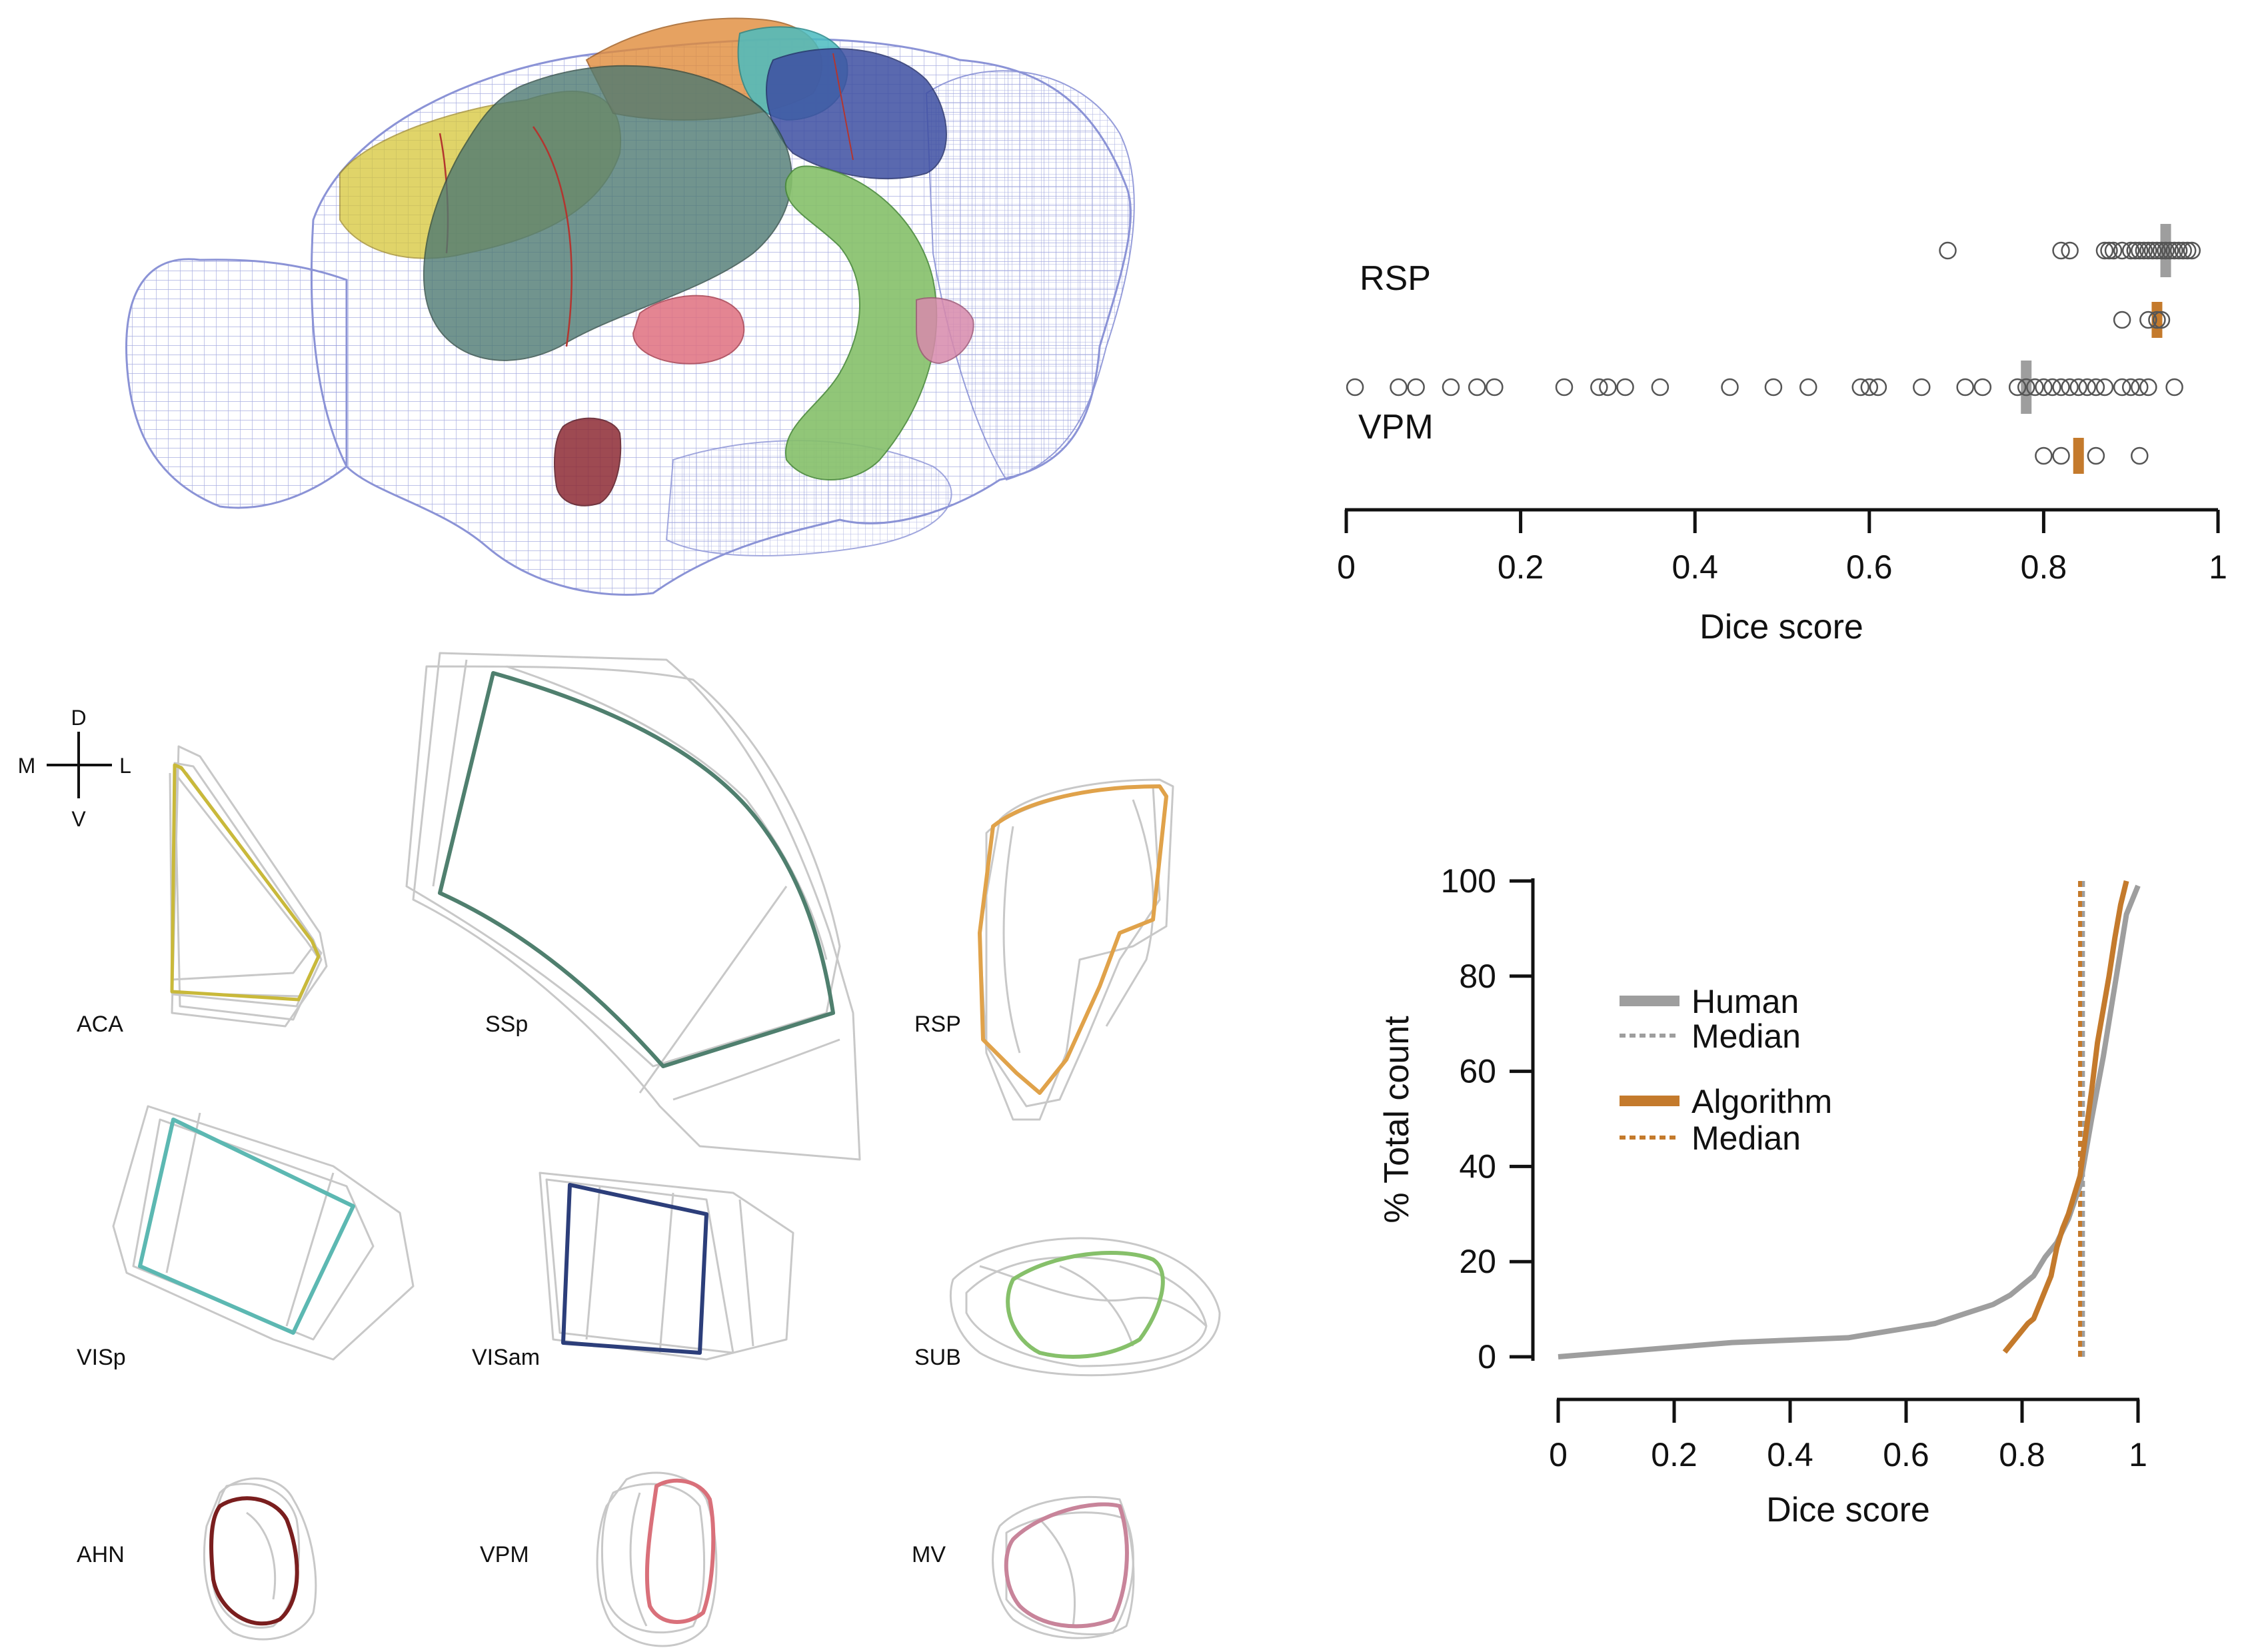 The width and height of the screenshot is (2260, 1652). Describe the element at coordinates (1559, 1454) in the screenshot. I see `cdf-x-tick-label: 0` at that location.